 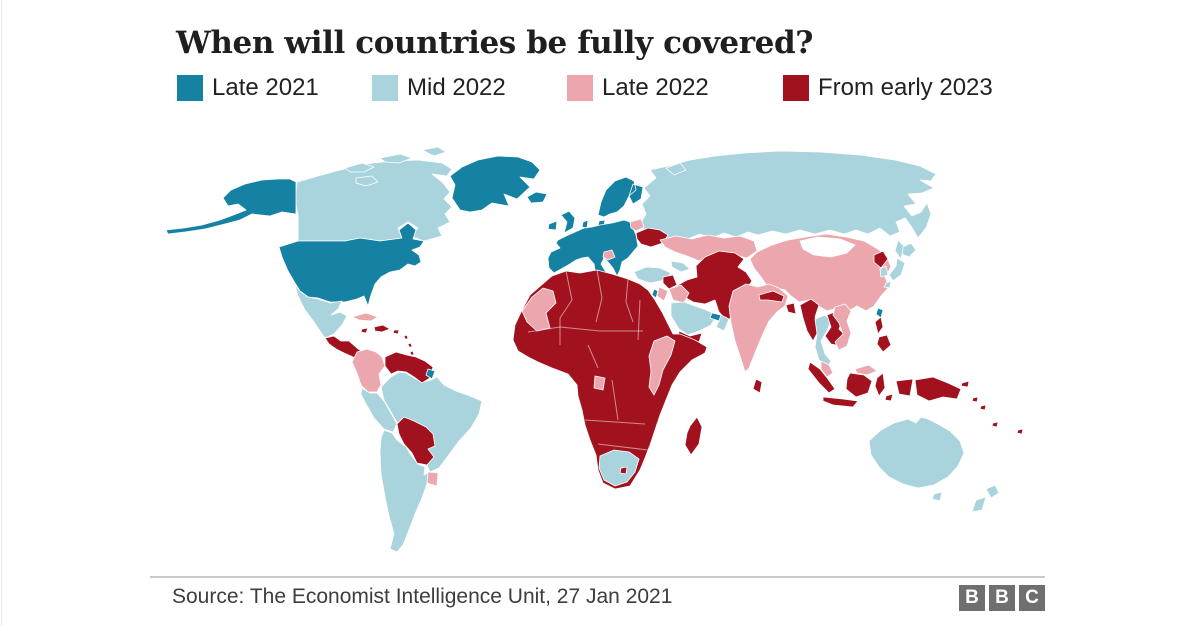 I want to click on bbc-logo-letter-c: C, so click(x=1032, y=598).